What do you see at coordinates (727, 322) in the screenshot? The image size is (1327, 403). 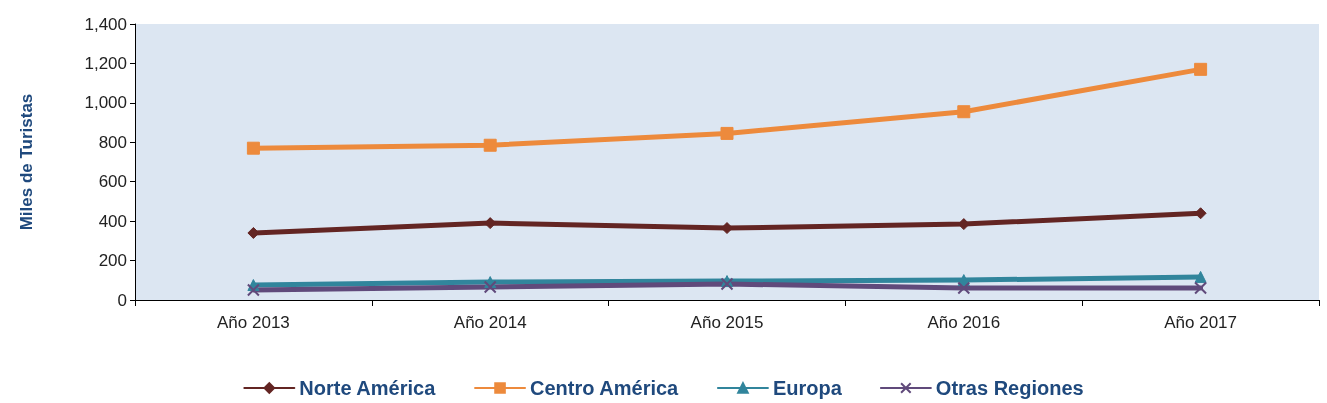 I see `x-tick-label: Año 2015` at bounding box center [727, 322].